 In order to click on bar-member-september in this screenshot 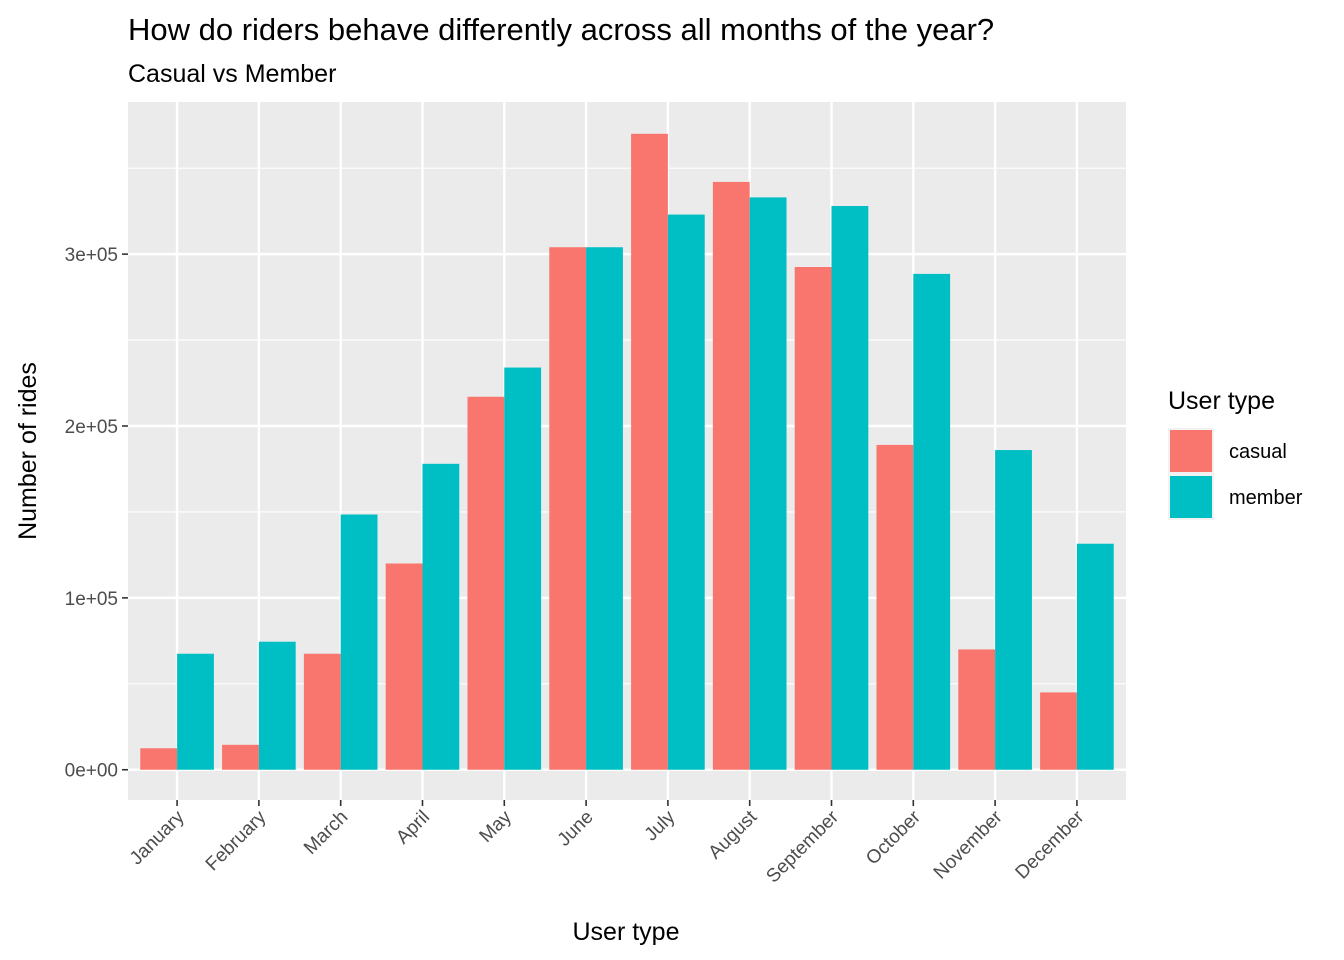, I will do `click(850, 487)`.